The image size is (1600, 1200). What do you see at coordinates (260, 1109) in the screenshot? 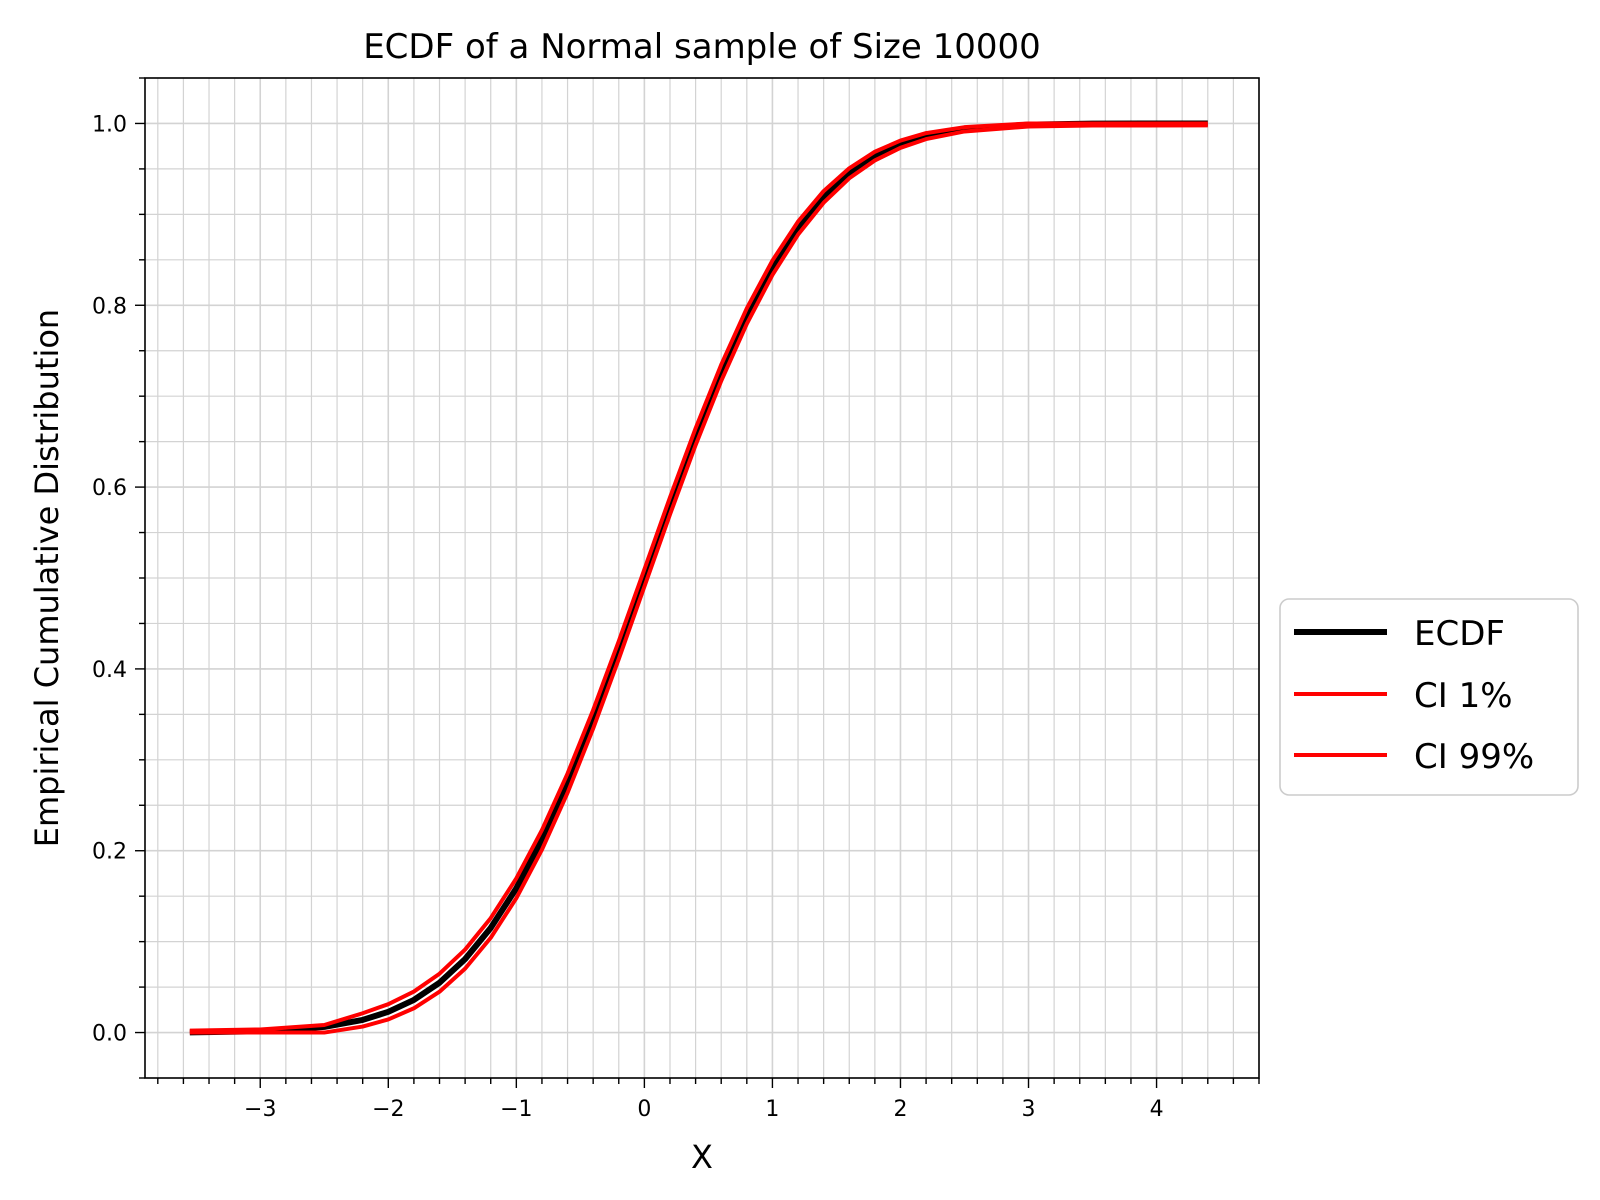
I see `x-tick-label: −3` at bounding box center [260, 1109].